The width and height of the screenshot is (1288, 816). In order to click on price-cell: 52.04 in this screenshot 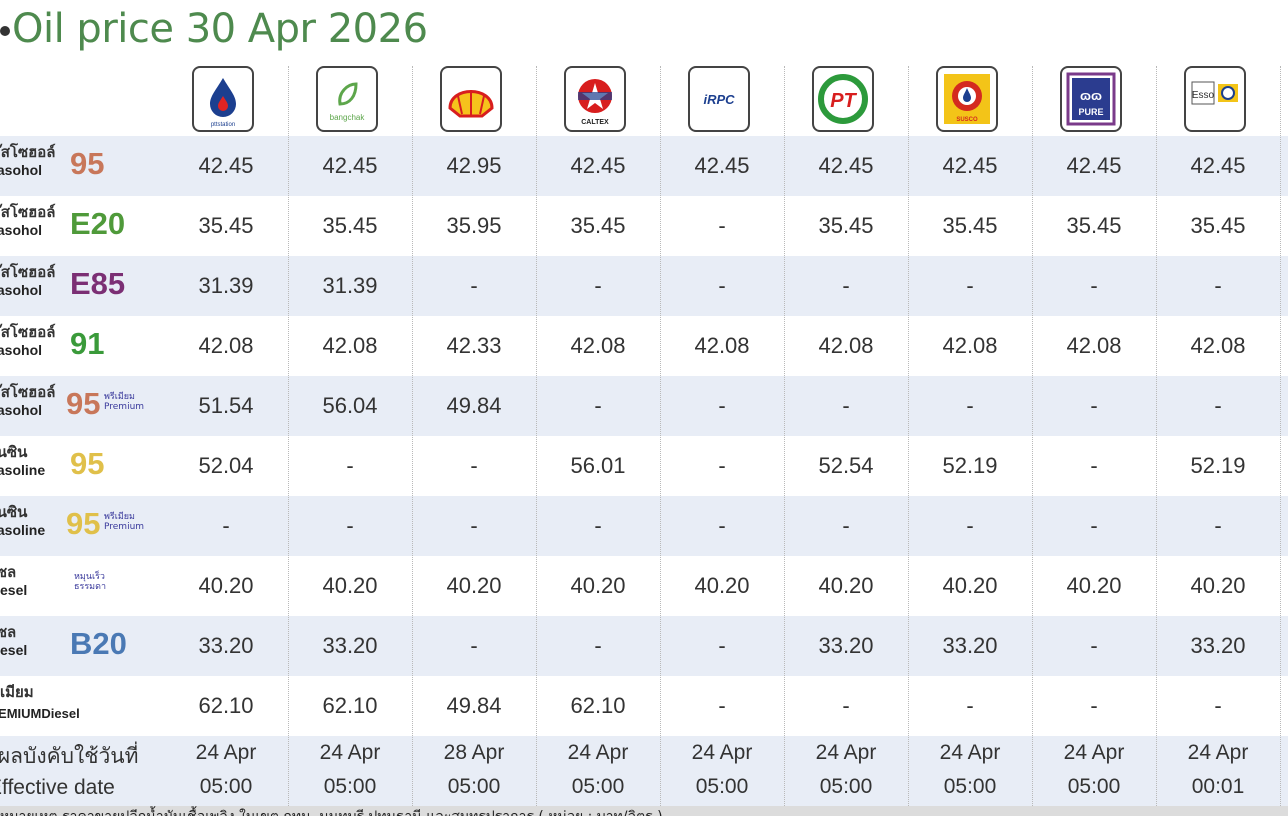, I will do `click(226, 465)`.